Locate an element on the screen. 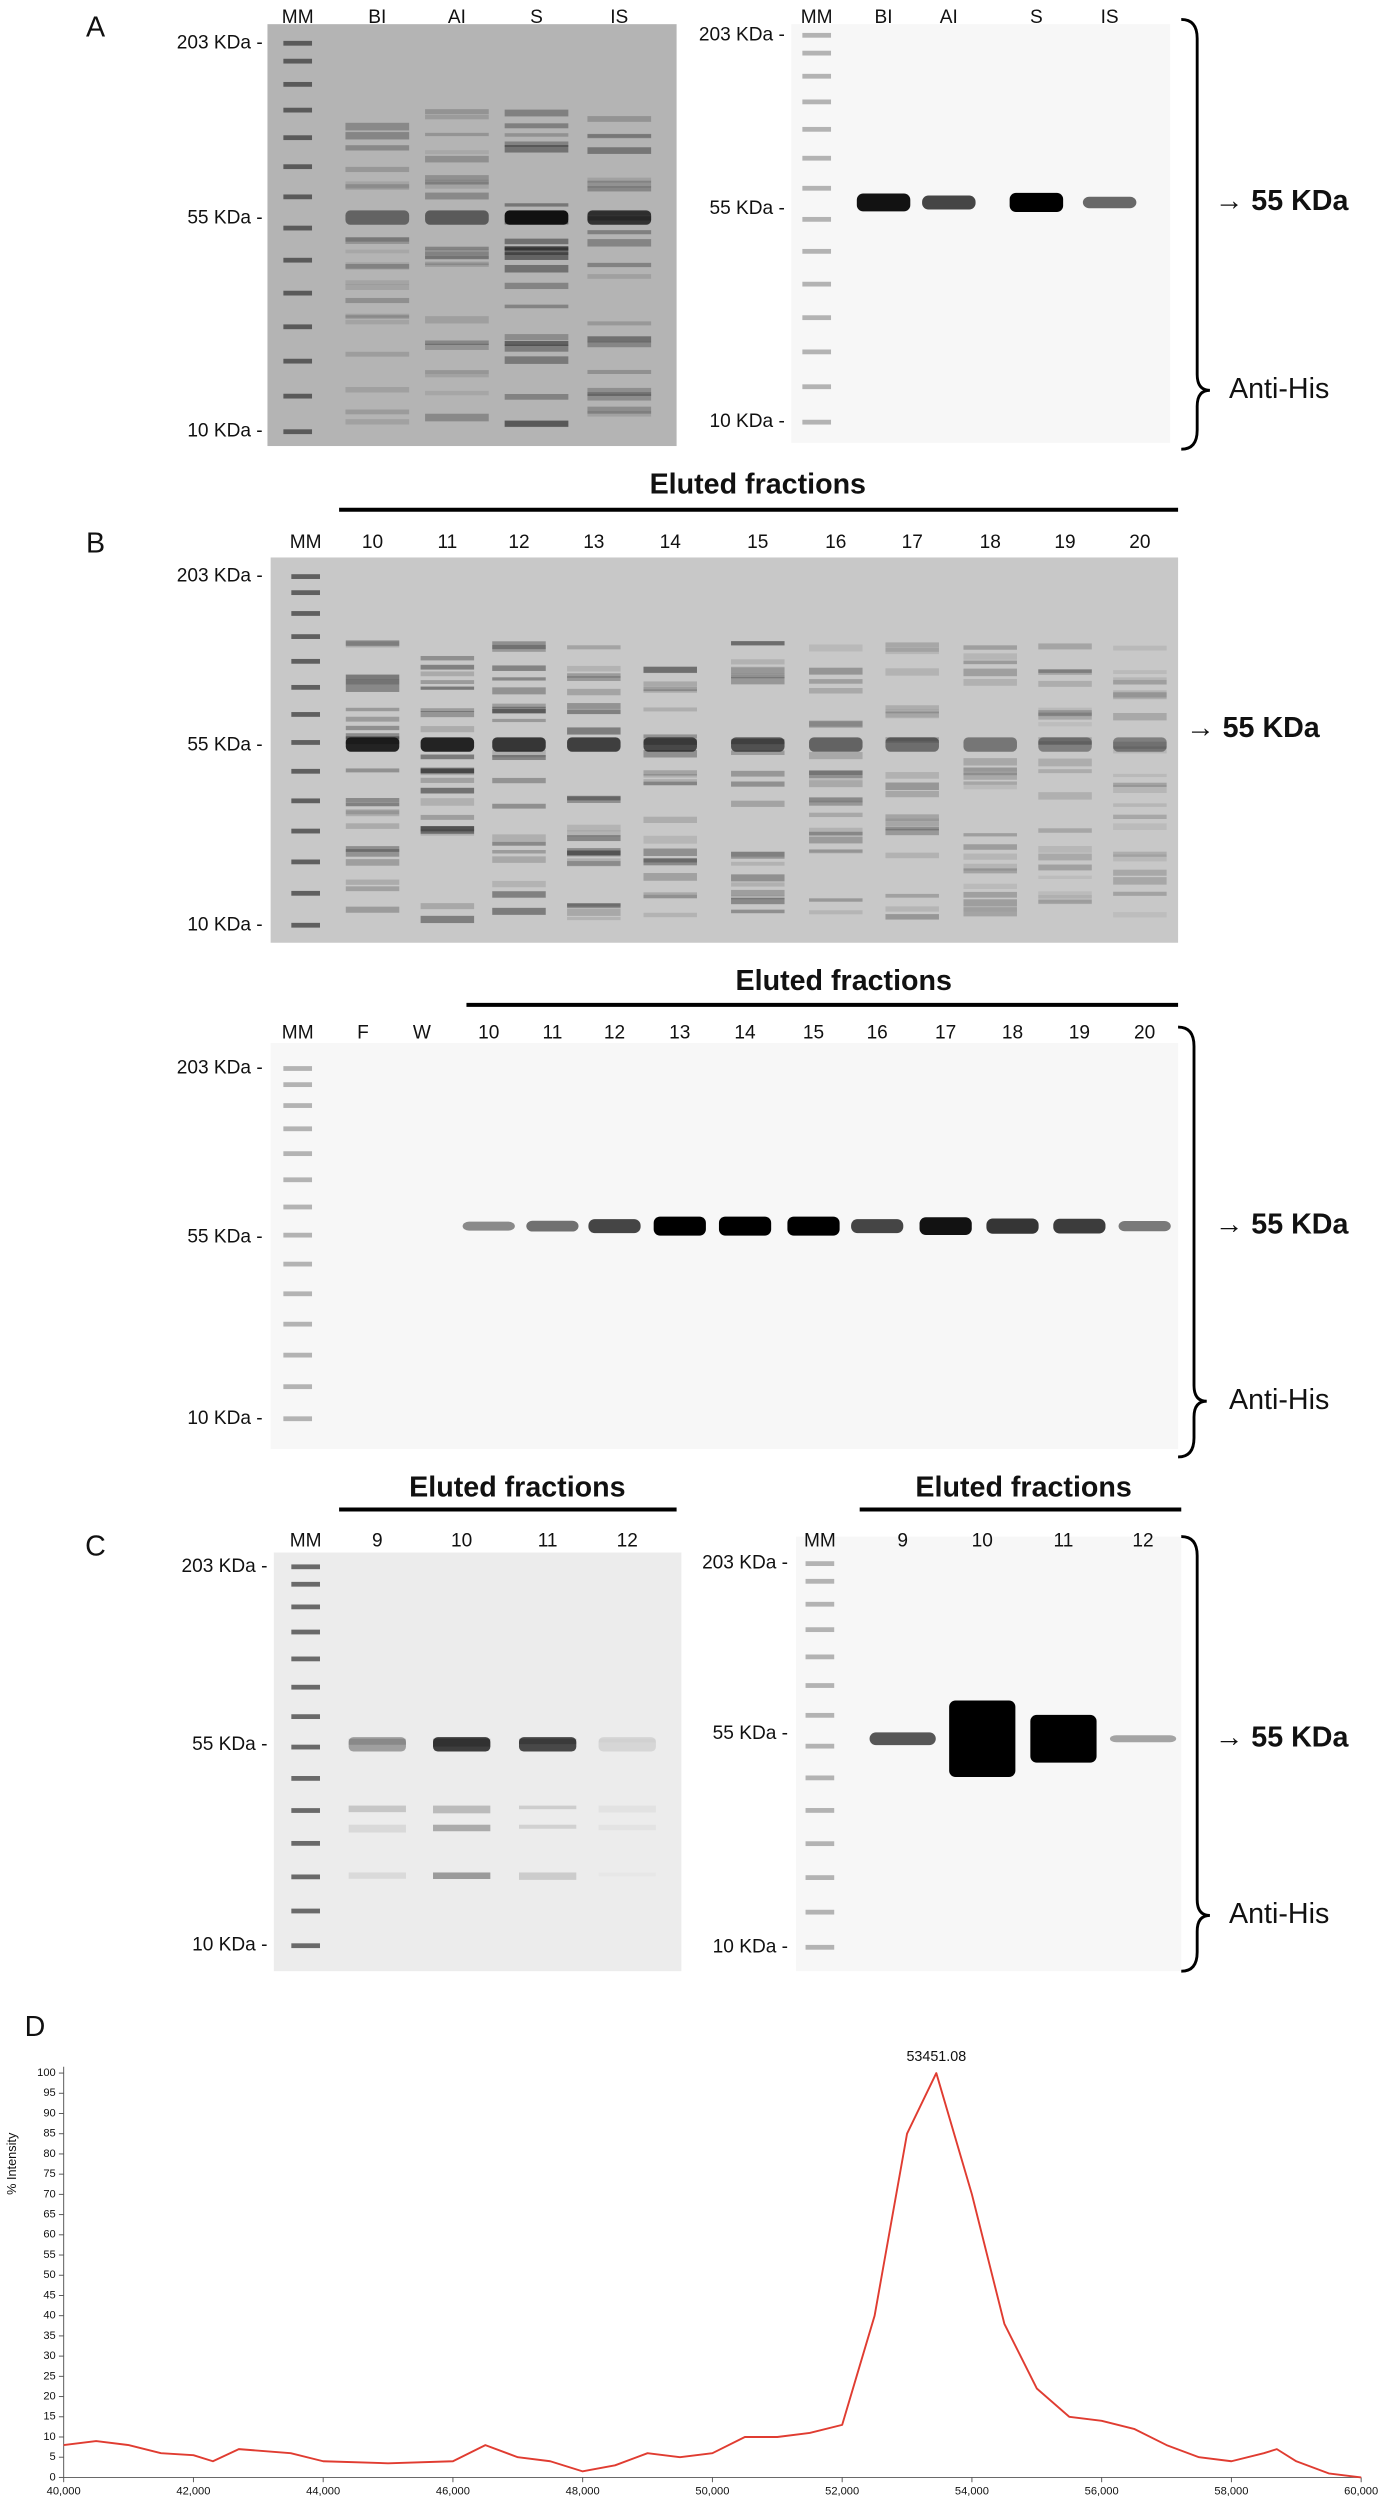  lane-label: 10 is located at coordinates (982, 1540).